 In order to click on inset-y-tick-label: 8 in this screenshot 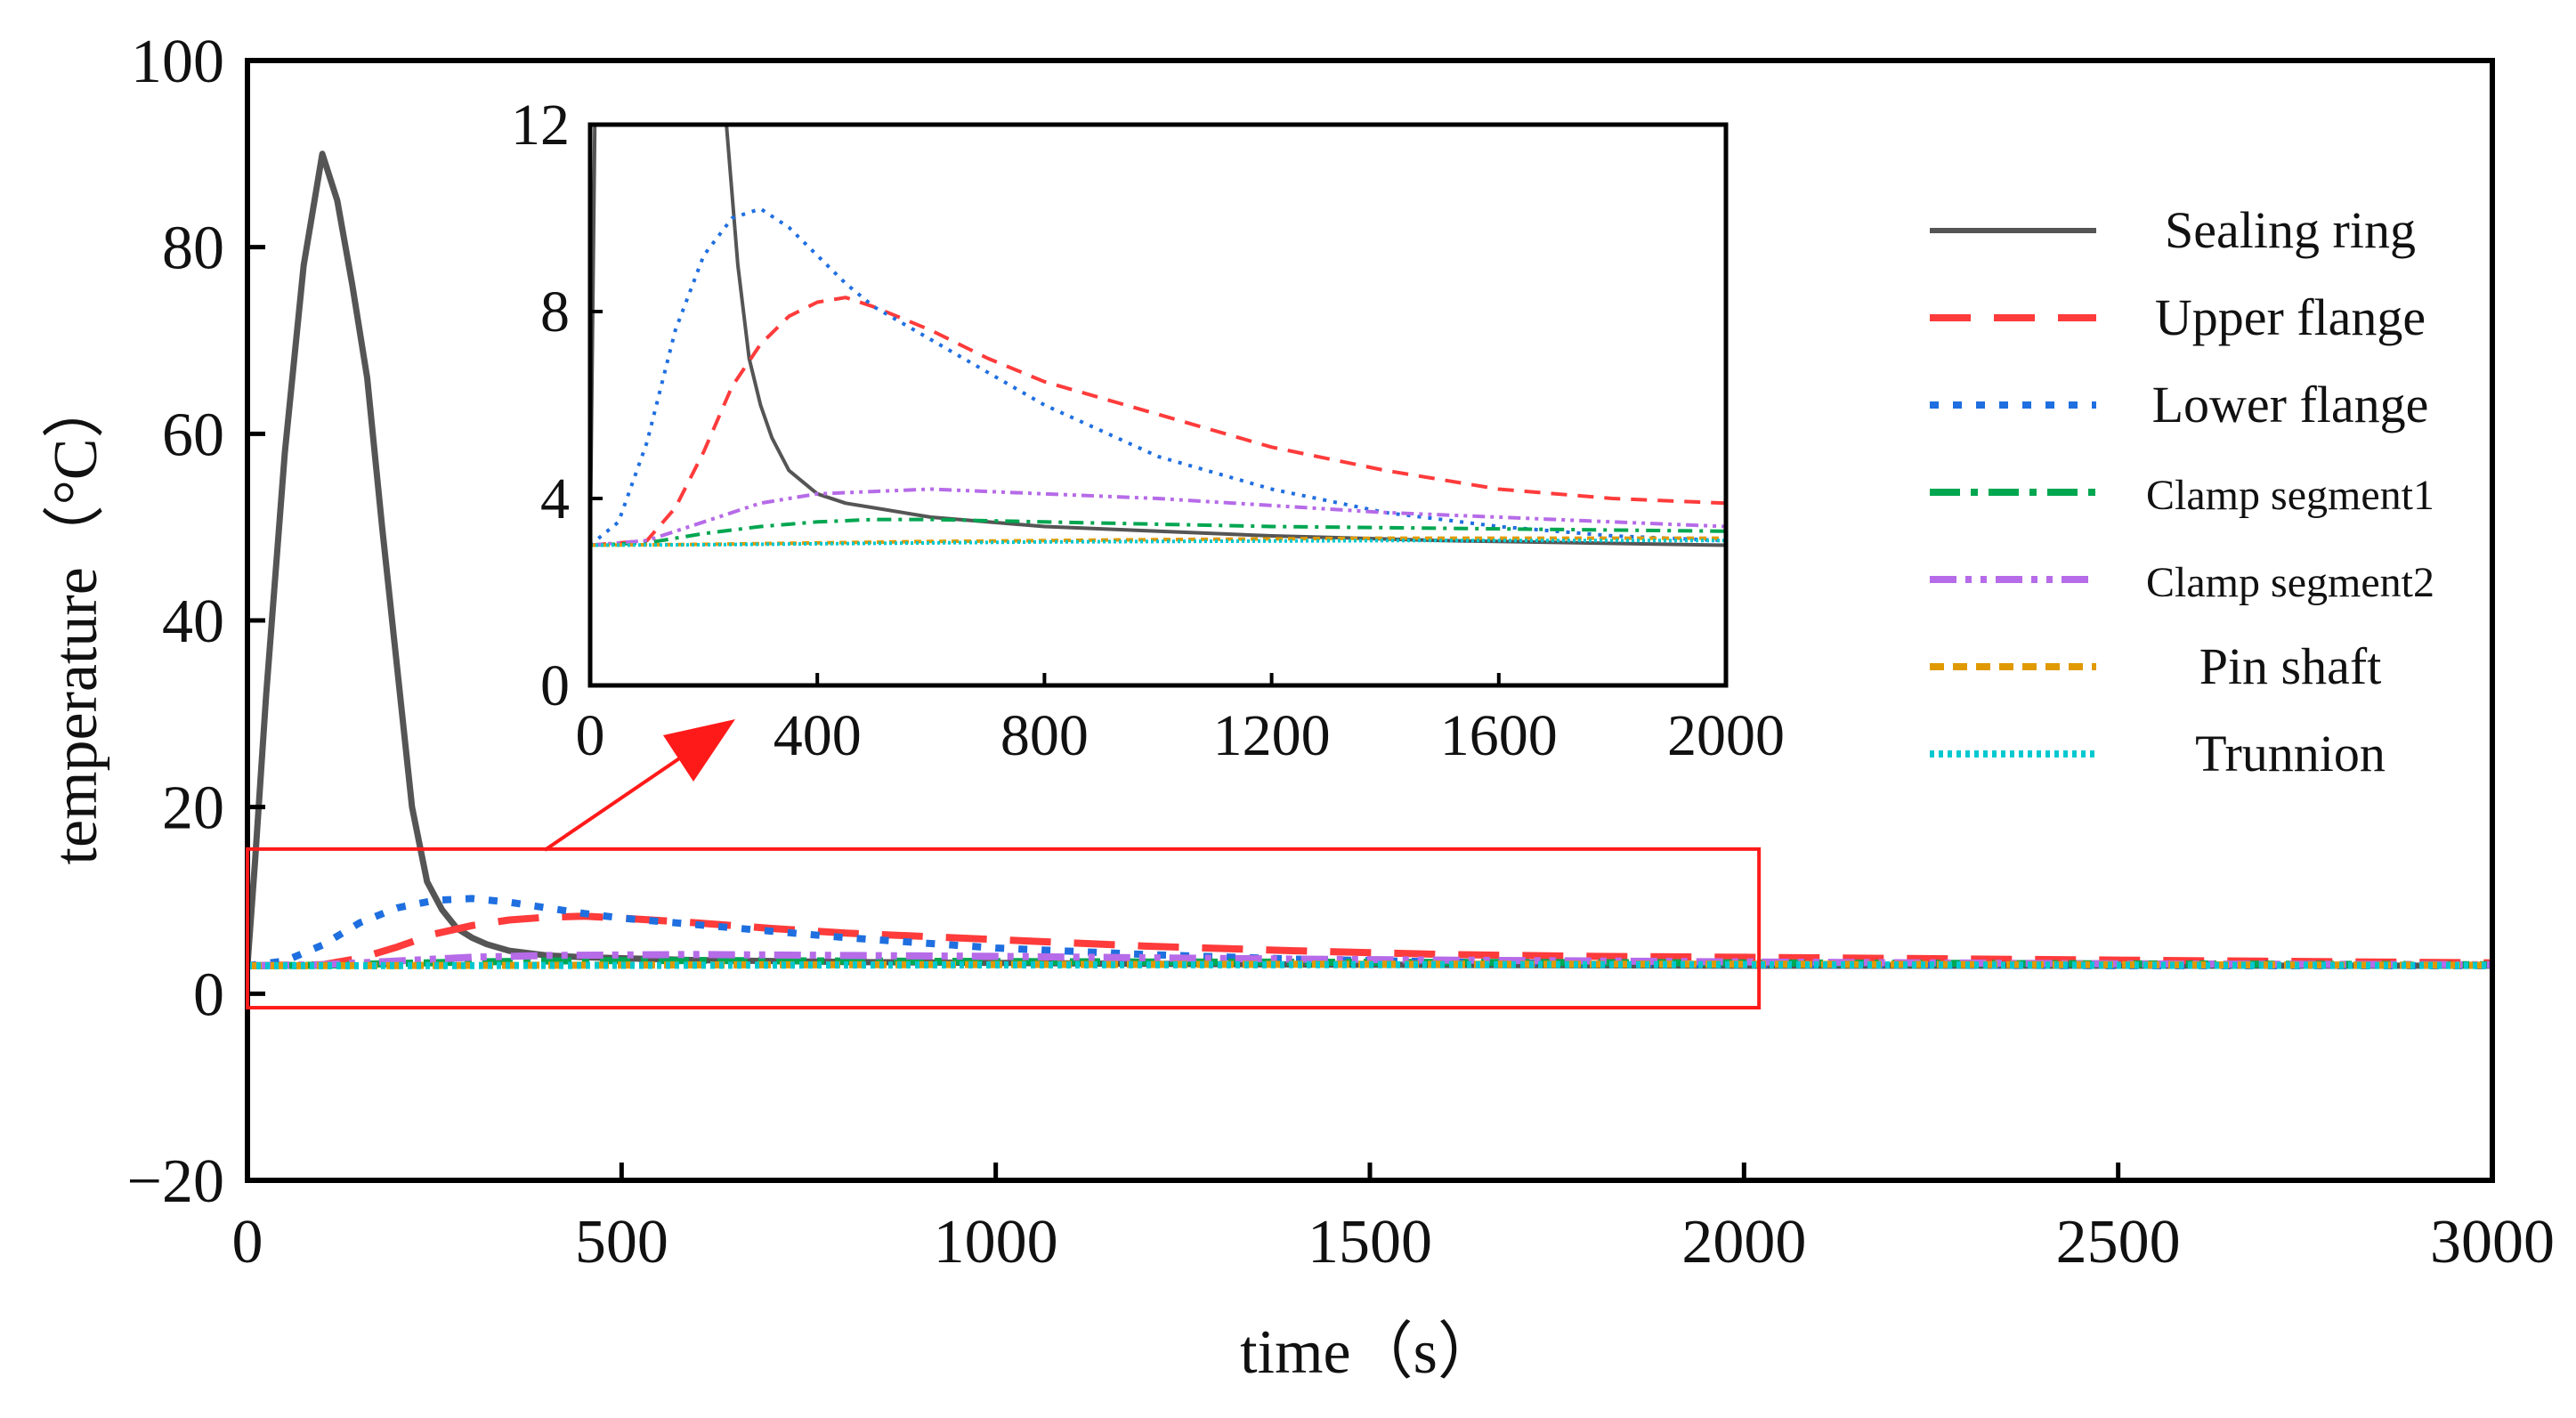, I will do `click(555, 312)`.